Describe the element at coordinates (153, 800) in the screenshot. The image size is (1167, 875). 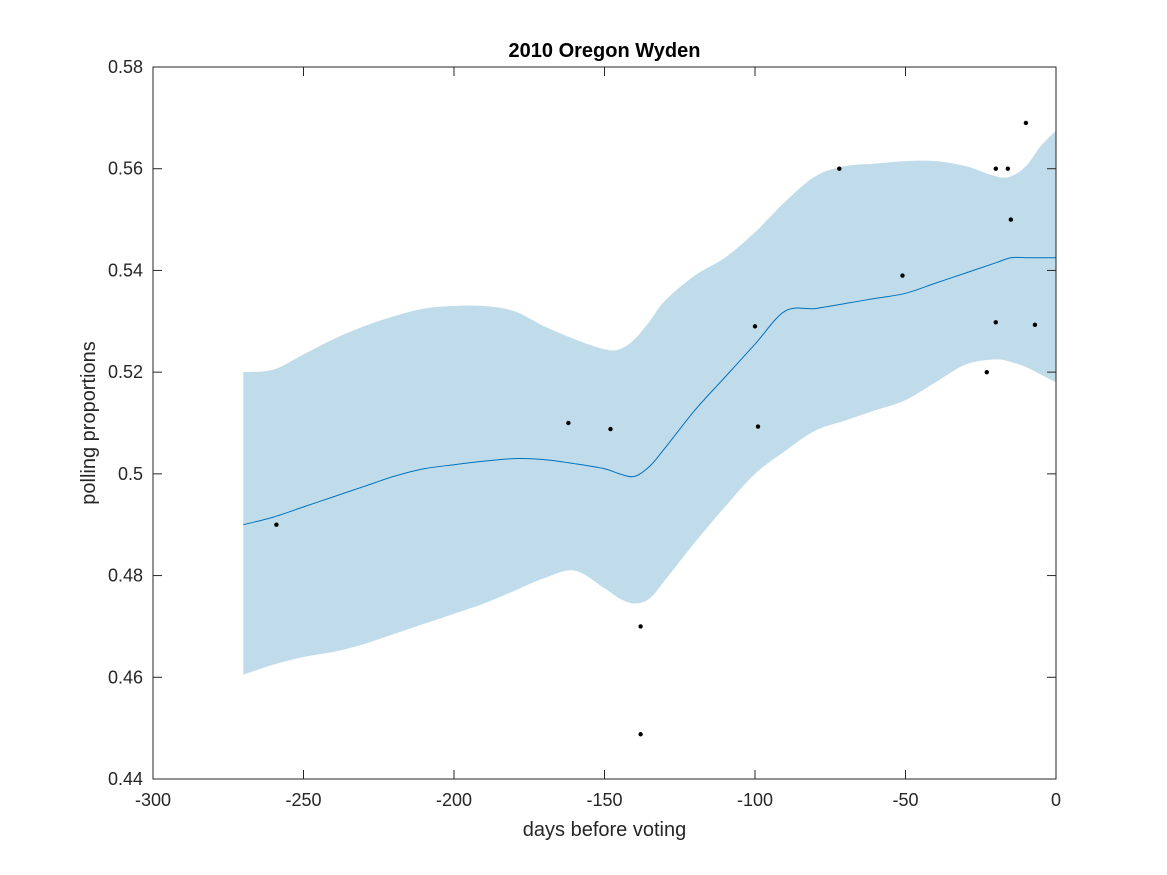
I see `x-tick-label: -300` at that location.